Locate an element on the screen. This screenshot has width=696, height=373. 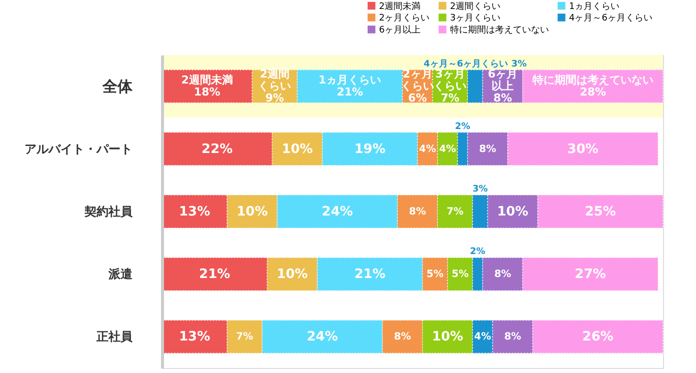
y-tick-label: 派遣 is located at coordinates (121, 274).